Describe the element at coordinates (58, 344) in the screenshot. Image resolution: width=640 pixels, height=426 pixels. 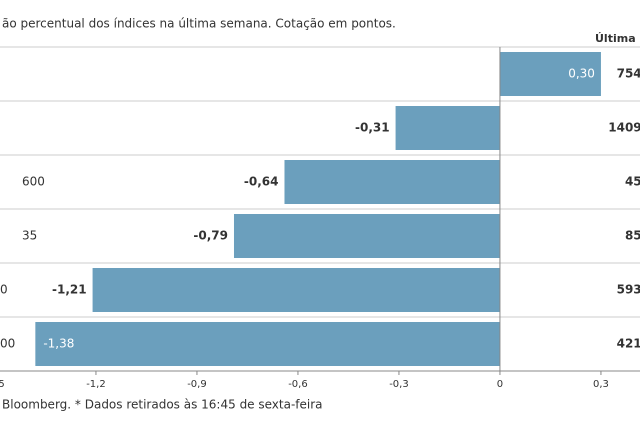
I see `value-label: -1,38` at that location.